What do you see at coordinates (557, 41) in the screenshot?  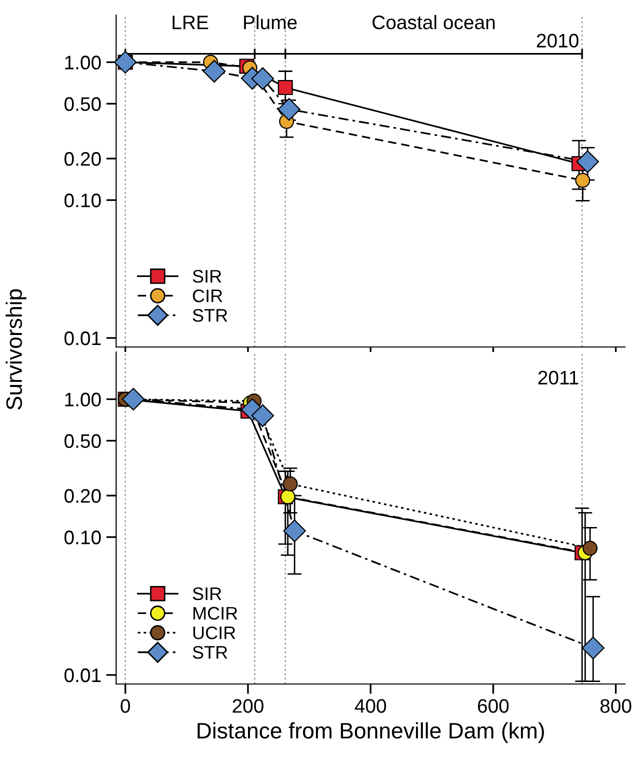 I see `annotation: 2010` at bounding box center [557, 41].